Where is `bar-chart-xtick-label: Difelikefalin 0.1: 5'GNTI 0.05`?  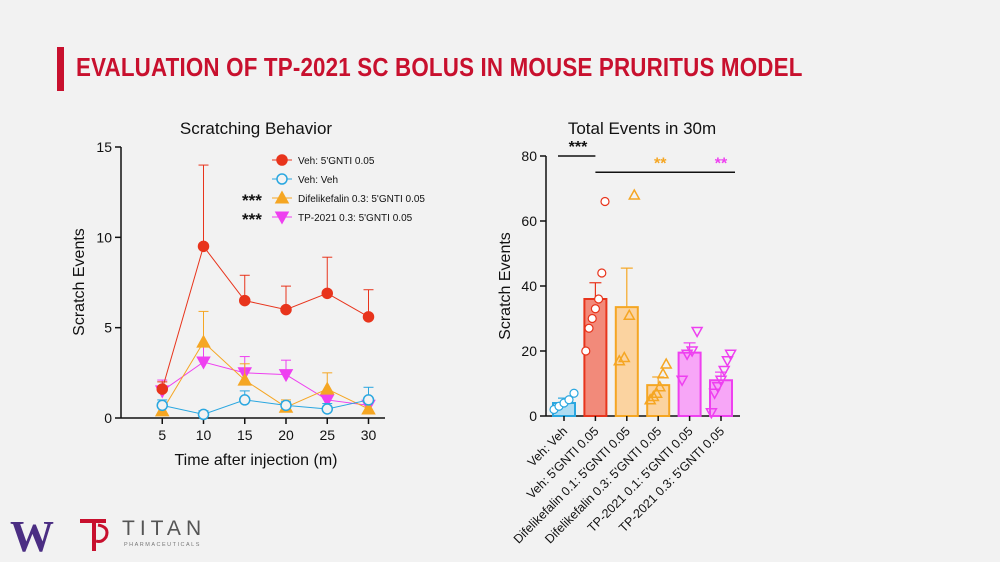 bar-chart-xtick-label: Difelikefalin 0.1: 5'GNTI 0.05 is located at coordinates (572, 485).